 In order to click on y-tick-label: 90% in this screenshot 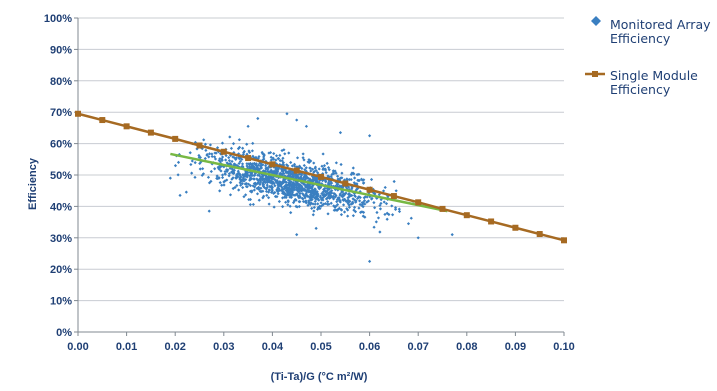, I will do `click(61, 50)`.